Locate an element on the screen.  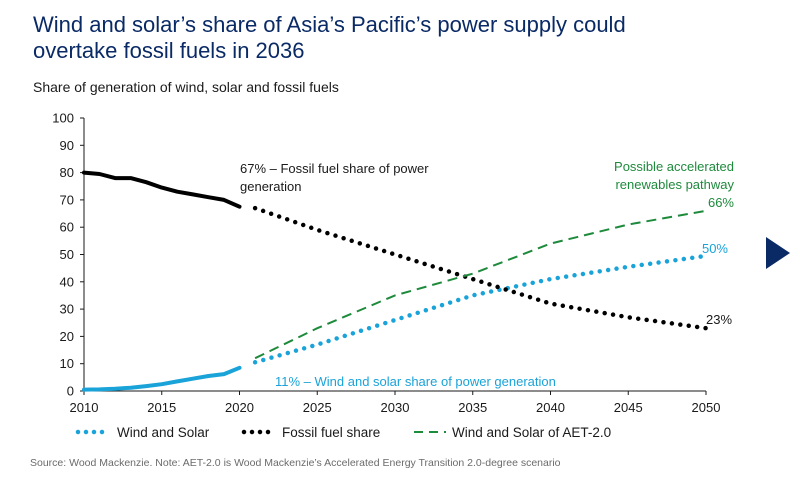
x-tick-label: 2010 is located at coordinates (84, 407).